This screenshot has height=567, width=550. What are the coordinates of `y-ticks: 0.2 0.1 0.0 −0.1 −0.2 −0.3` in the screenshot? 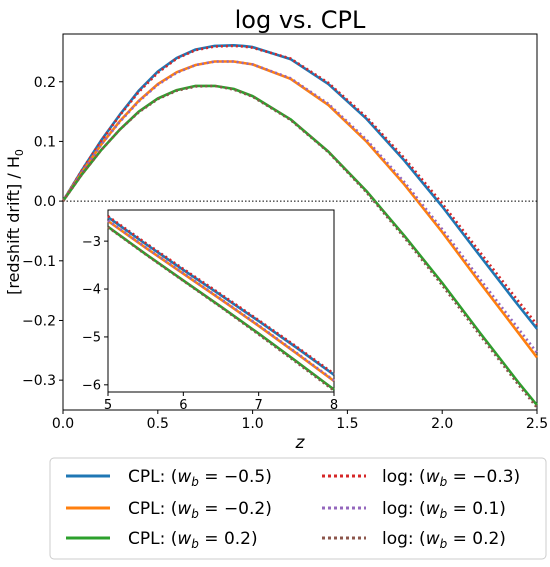 It's located at (42, 232).